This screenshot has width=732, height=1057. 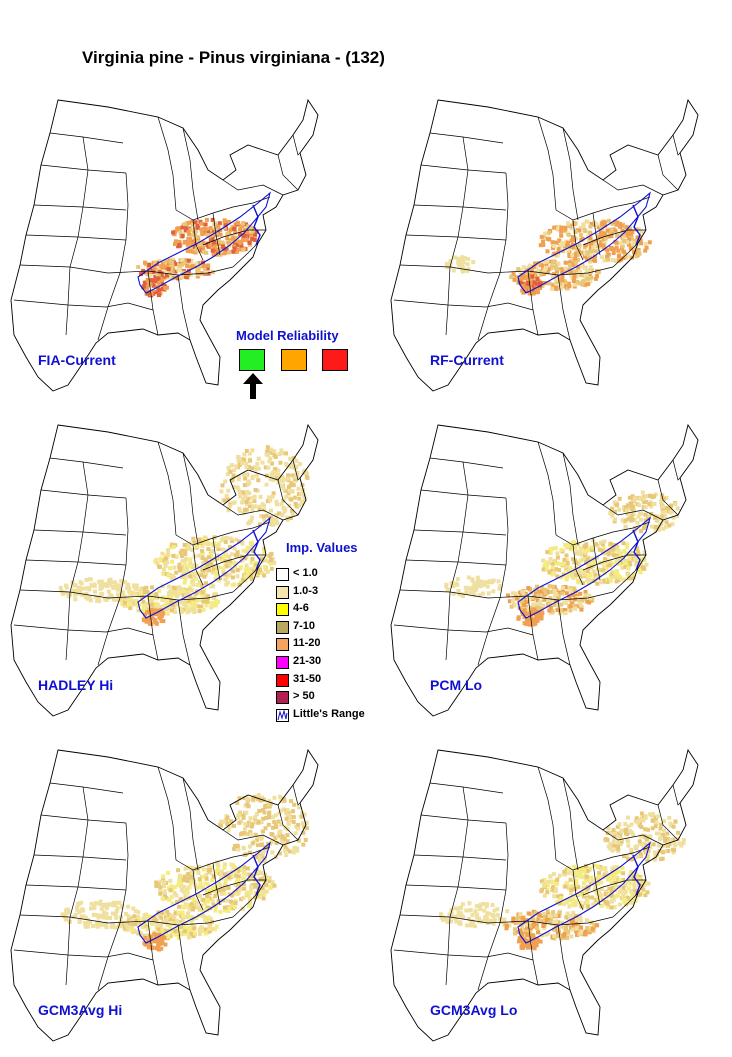 I want to click on us-outline, so click(x=544, y=570).